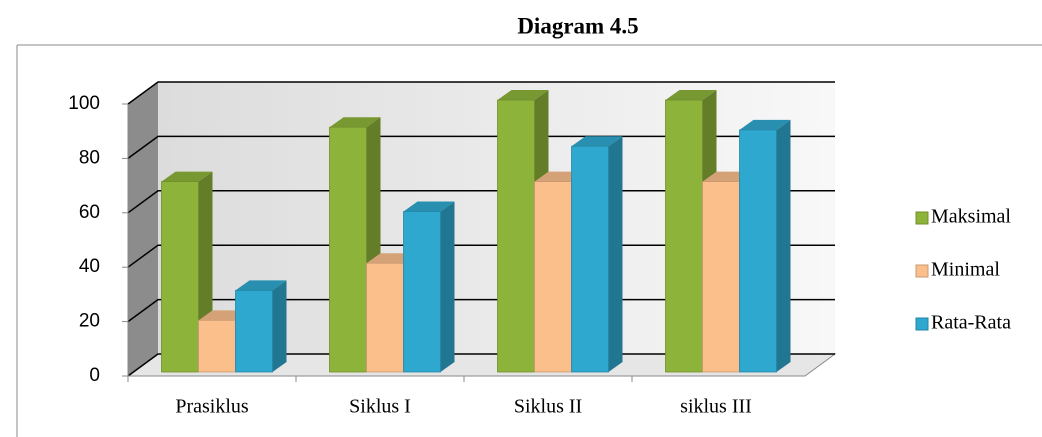 Image resolution: width=1042 pixels, height=437 pixels. I want to click on y-tick-label: 0, so click(94, 375).